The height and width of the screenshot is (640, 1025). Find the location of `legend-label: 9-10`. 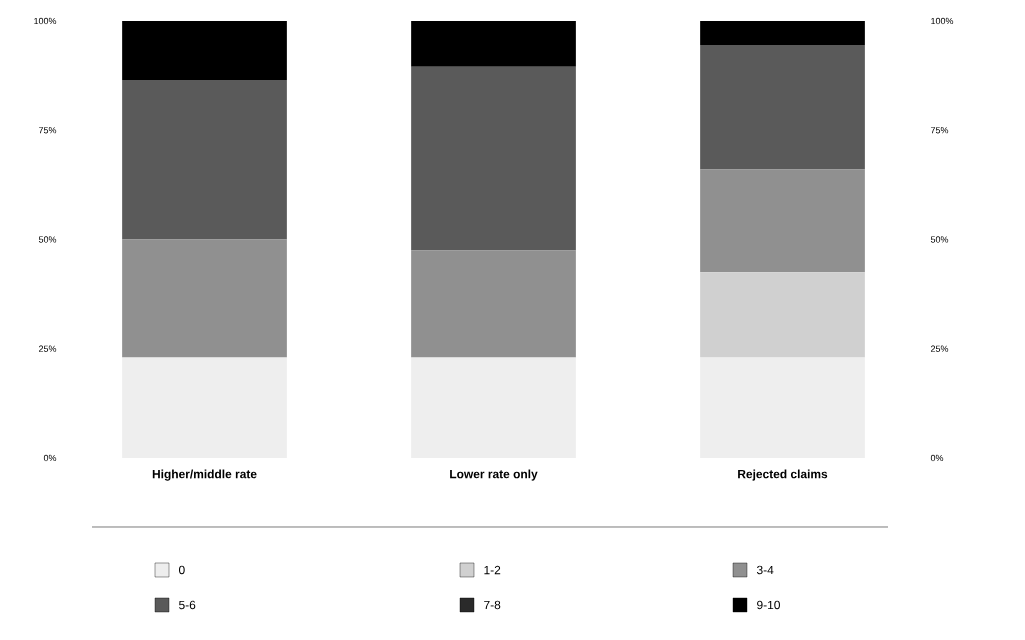

legend-label: 9-10 is located at coordinates (768, 605).